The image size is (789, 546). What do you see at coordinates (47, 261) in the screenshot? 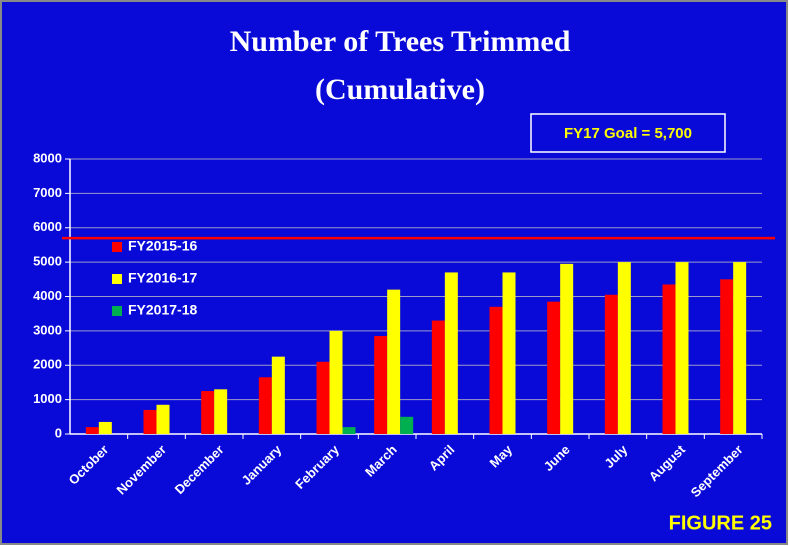
I see `y-tick-label: 5000` at bounding box center [47, 261].